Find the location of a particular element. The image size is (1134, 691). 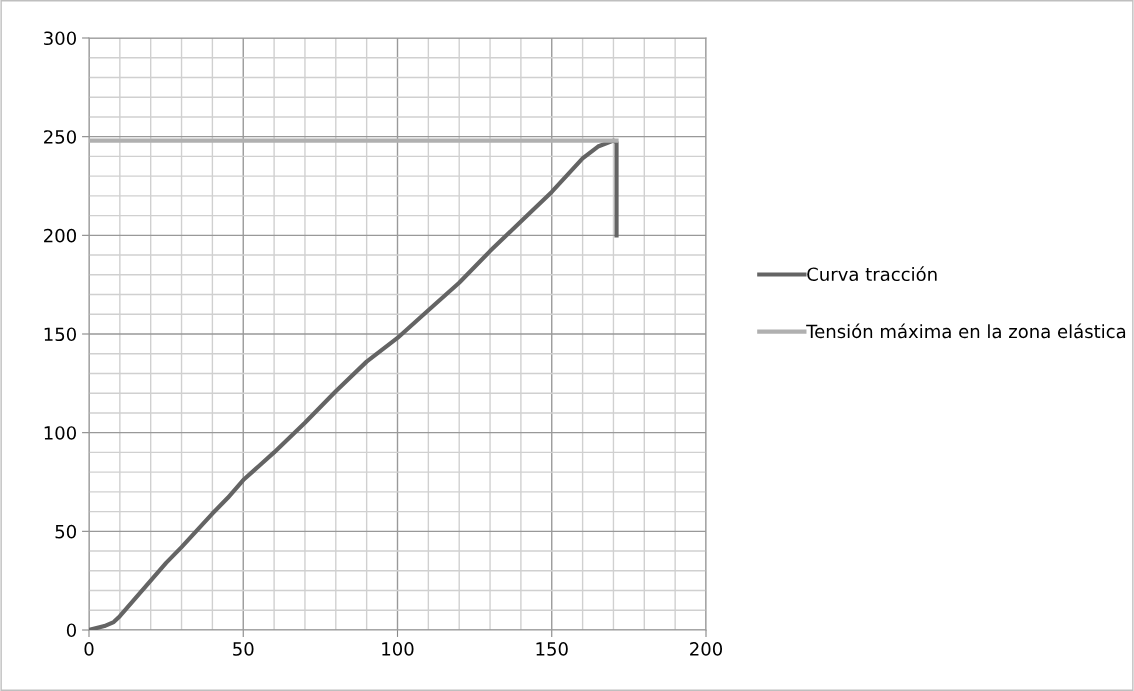

x-tick-label: 100 is located at coordinates (398, 649).